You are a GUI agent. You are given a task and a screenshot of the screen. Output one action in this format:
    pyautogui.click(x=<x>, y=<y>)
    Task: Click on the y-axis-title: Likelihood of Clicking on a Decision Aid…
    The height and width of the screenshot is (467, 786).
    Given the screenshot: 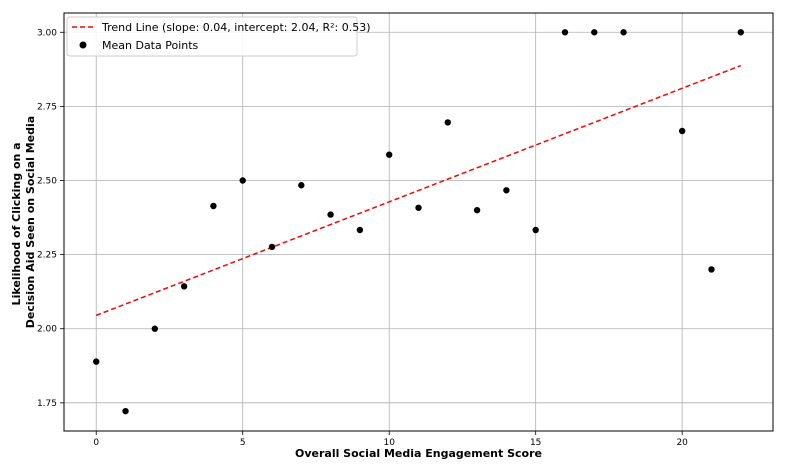 What is the action you would take?
    pyautogui.click(x=23, y=222)
    